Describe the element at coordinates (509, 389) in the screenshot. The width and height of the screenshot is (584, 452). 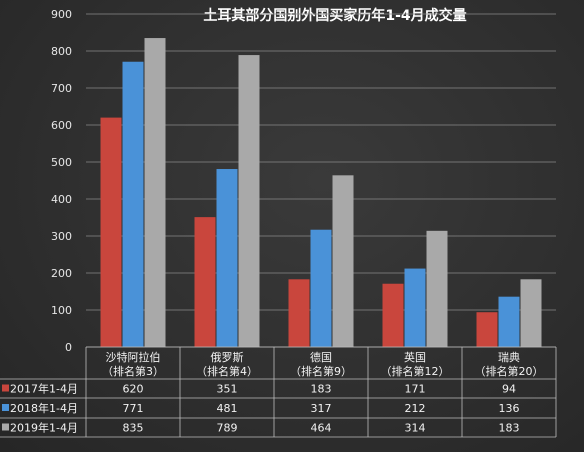
I see `data-table-cell: 94` at that location.